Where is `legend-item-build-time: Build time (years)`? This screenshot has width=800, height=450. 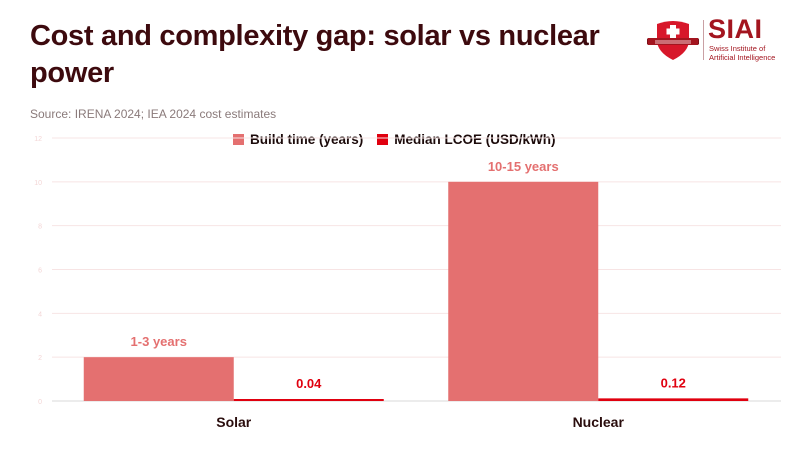 legend-item-build-time: Build time (years) is located at coordinates (298, 139).